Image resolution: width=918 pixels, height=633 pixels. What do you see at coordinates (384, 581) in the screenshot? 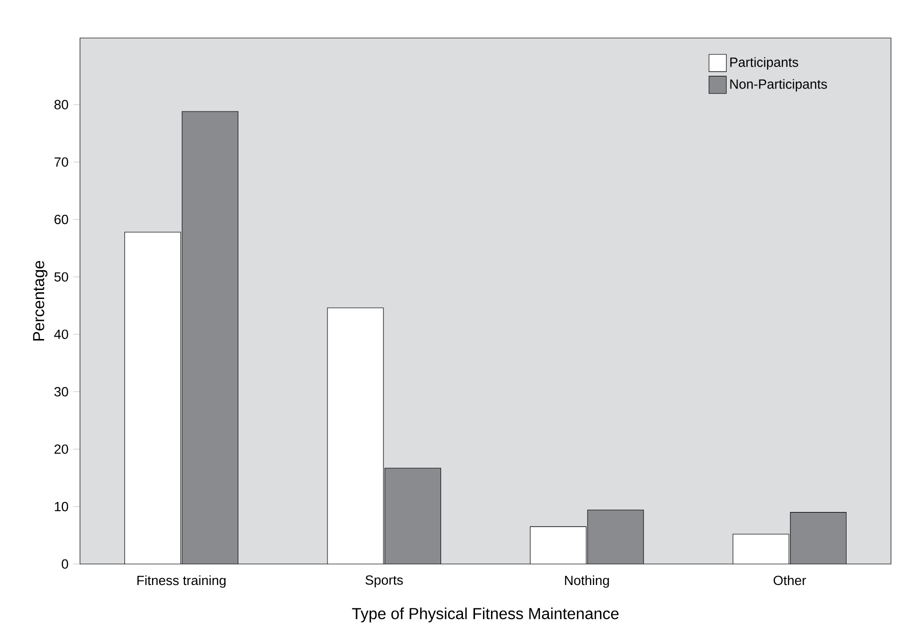
I see `x-tick-label: Sports` at bounding box center [384, 581].